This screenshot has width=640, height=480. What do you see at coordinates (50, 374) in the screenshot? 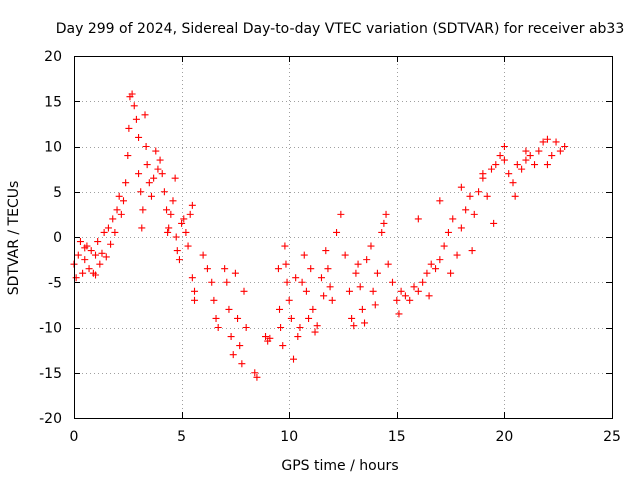
I see `y-tick-label: -15` at bounding box center [50, 374].